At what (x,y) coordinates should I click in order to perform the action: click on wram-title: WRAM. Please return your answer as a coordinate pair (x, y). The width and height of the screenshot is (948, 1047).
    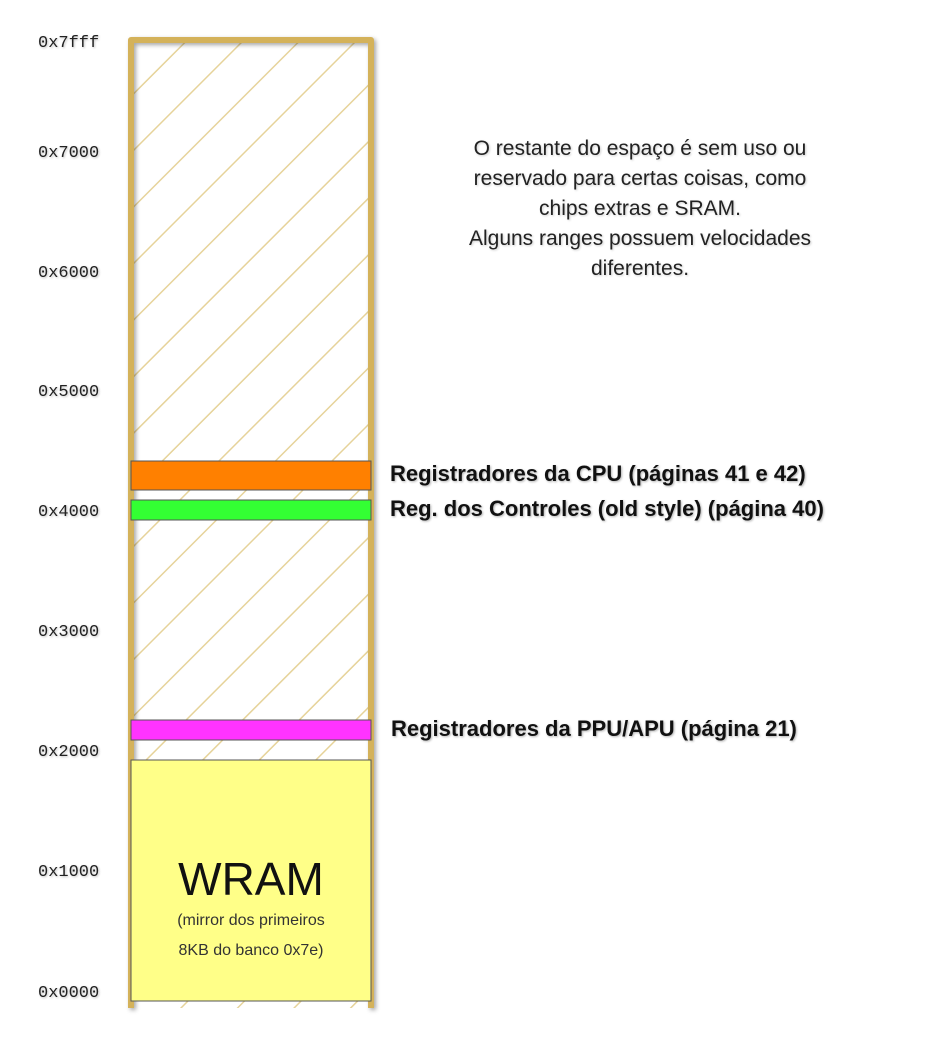
    Looking at the image, I should click on (251, 879).